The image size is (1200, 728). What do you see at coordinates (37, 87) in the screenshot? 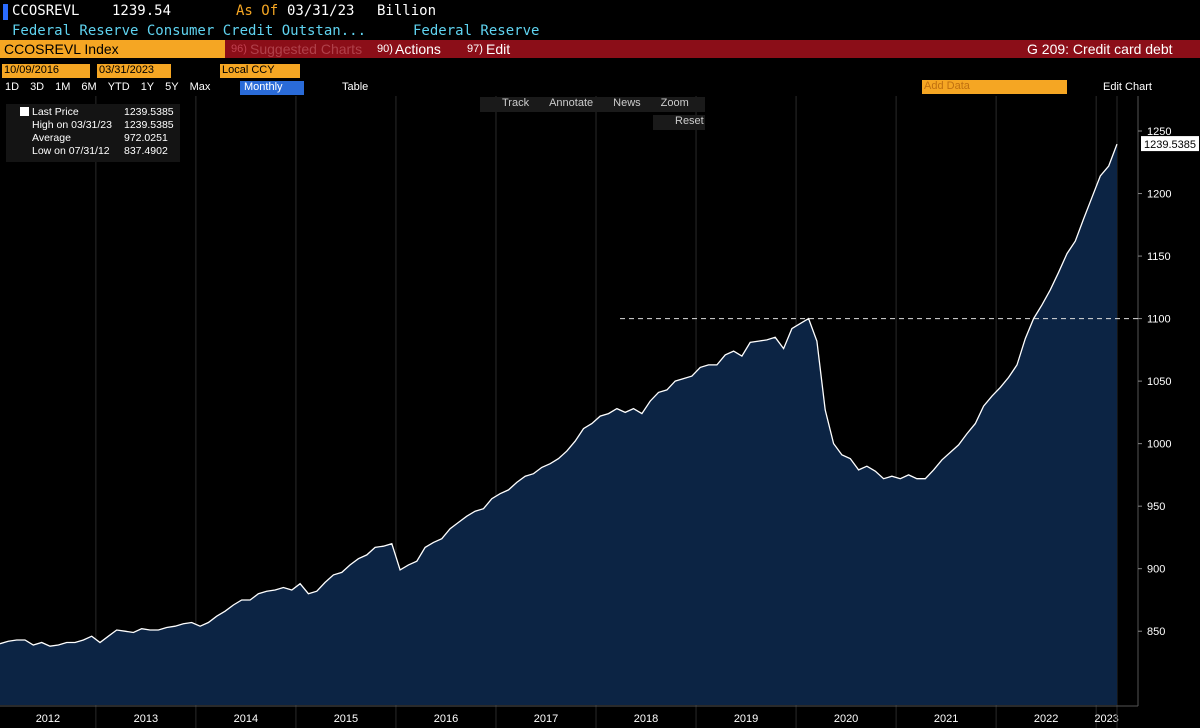
I see `period-button: 3D` at bounding box center [37, 87].